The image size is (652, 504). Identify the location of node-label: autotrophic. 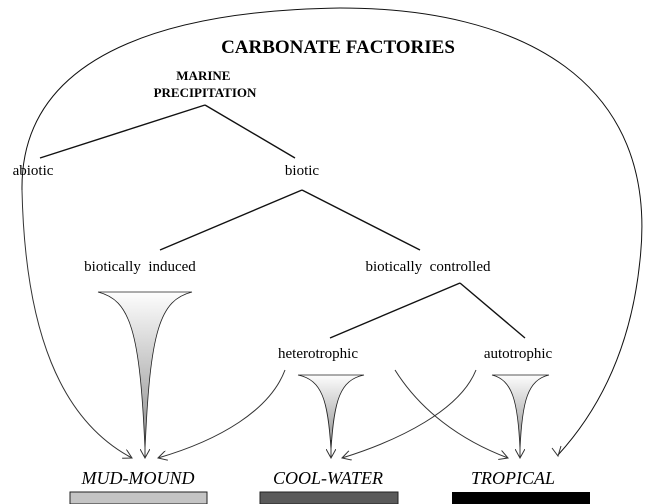
(518, 354).